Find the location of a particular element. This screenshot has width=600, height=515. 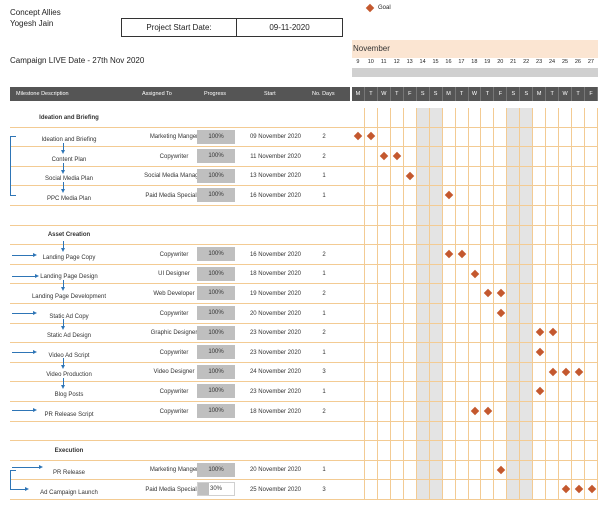

day-letter: F is located at coordinates (591, 94).